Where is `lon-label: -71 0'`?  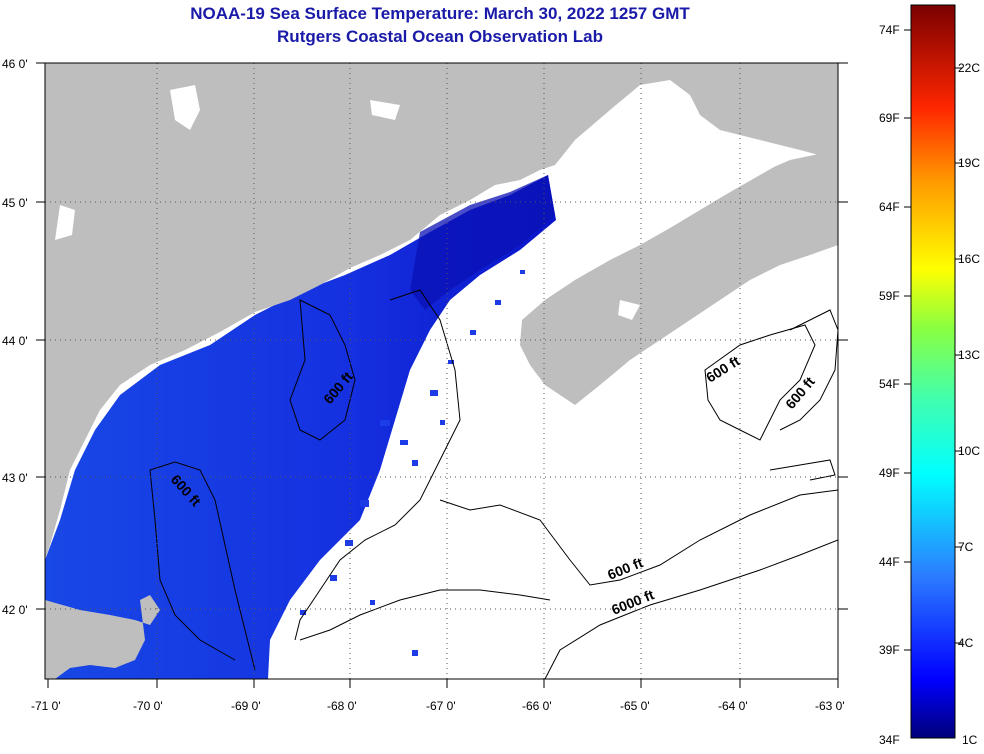
lon-label: -71 0' is located at coordinates (46, 706).